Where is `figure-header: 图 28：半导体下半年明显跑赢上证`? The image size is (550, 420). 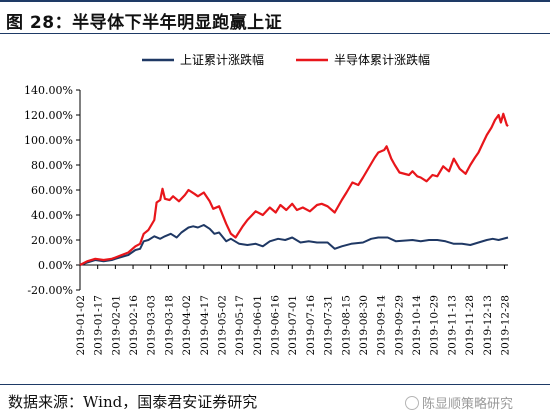 figure-header: 图 28：半导体下半年明显跑赢上证 is located at coordinates (275, 17).